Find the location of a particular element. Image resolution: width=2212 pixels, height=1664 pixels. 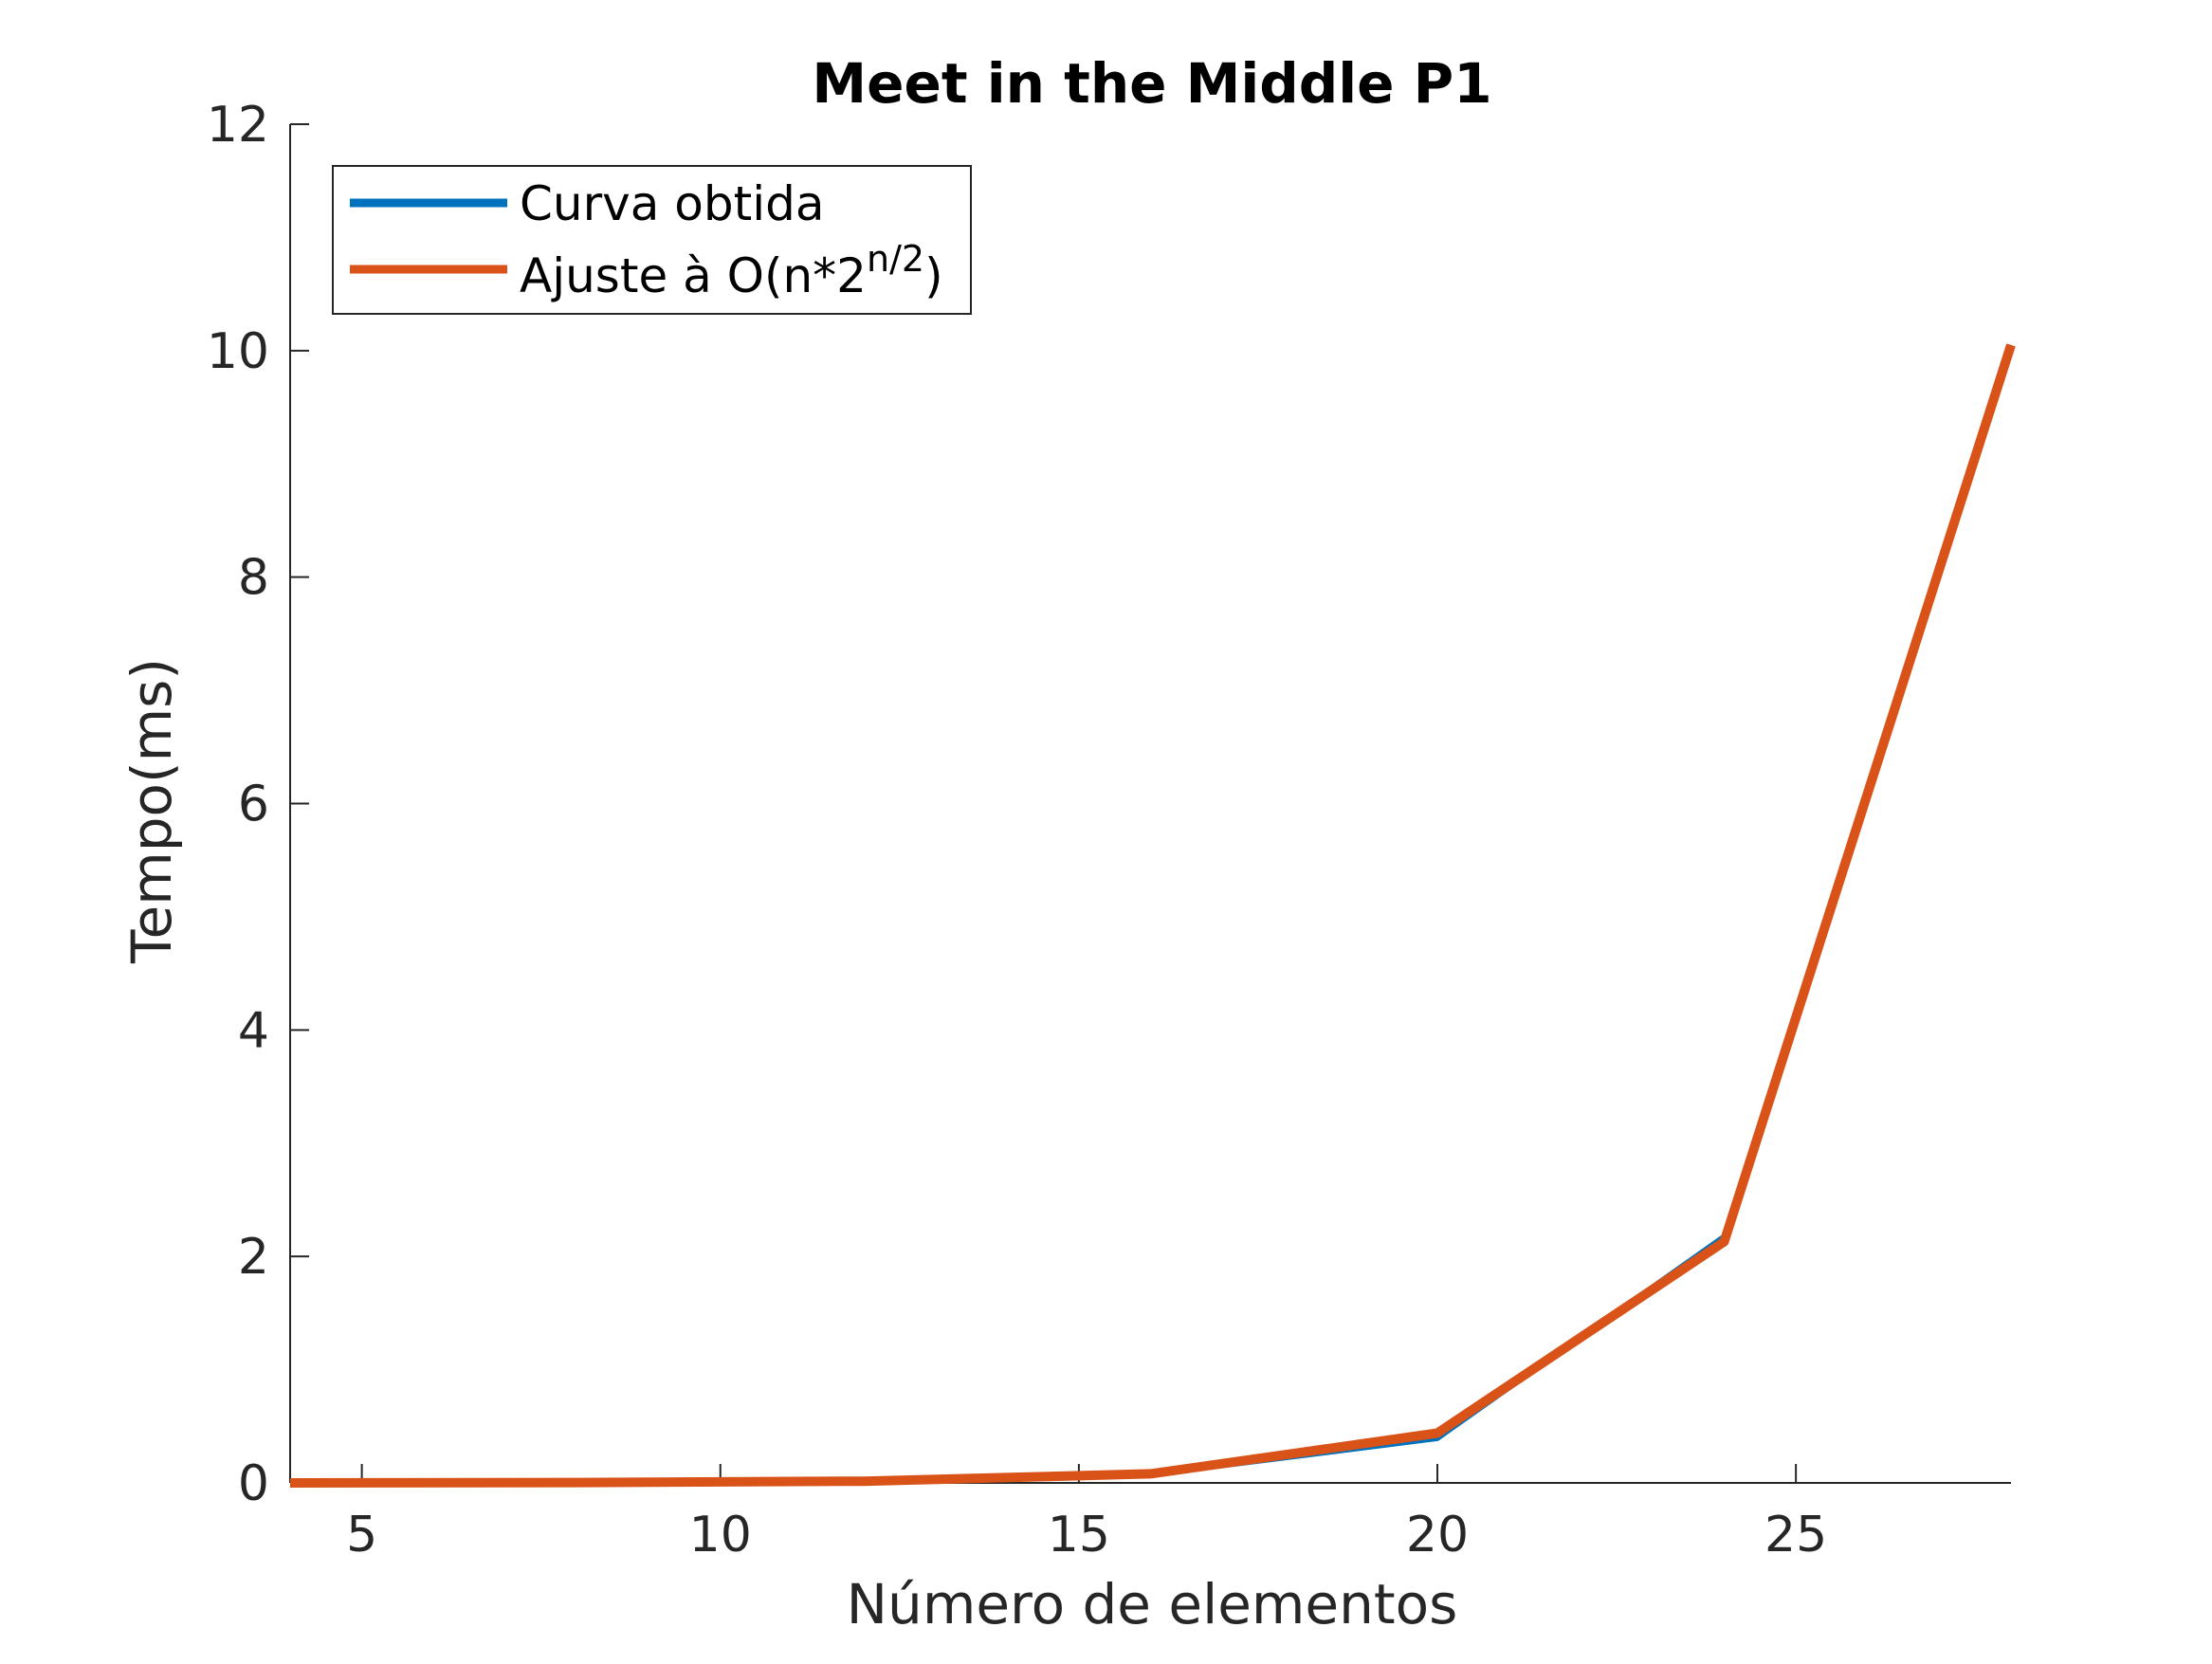

y-tick-label: 2 is located at coordinates (253, 1257).